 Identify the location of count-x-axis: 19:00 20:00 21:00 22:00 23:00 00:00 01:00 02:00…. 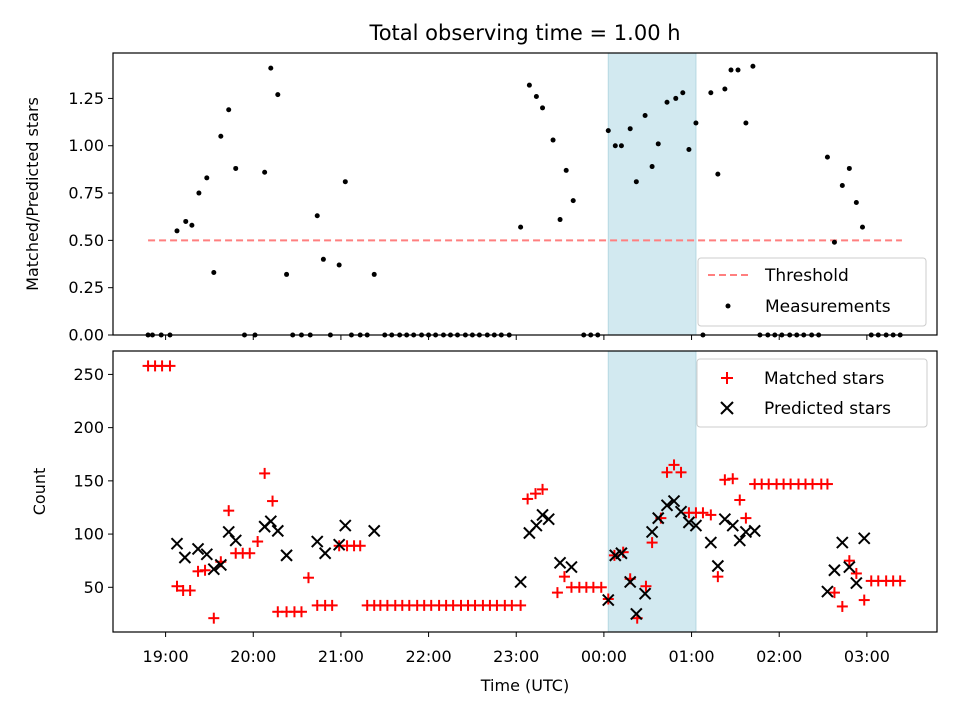
(516, 649).